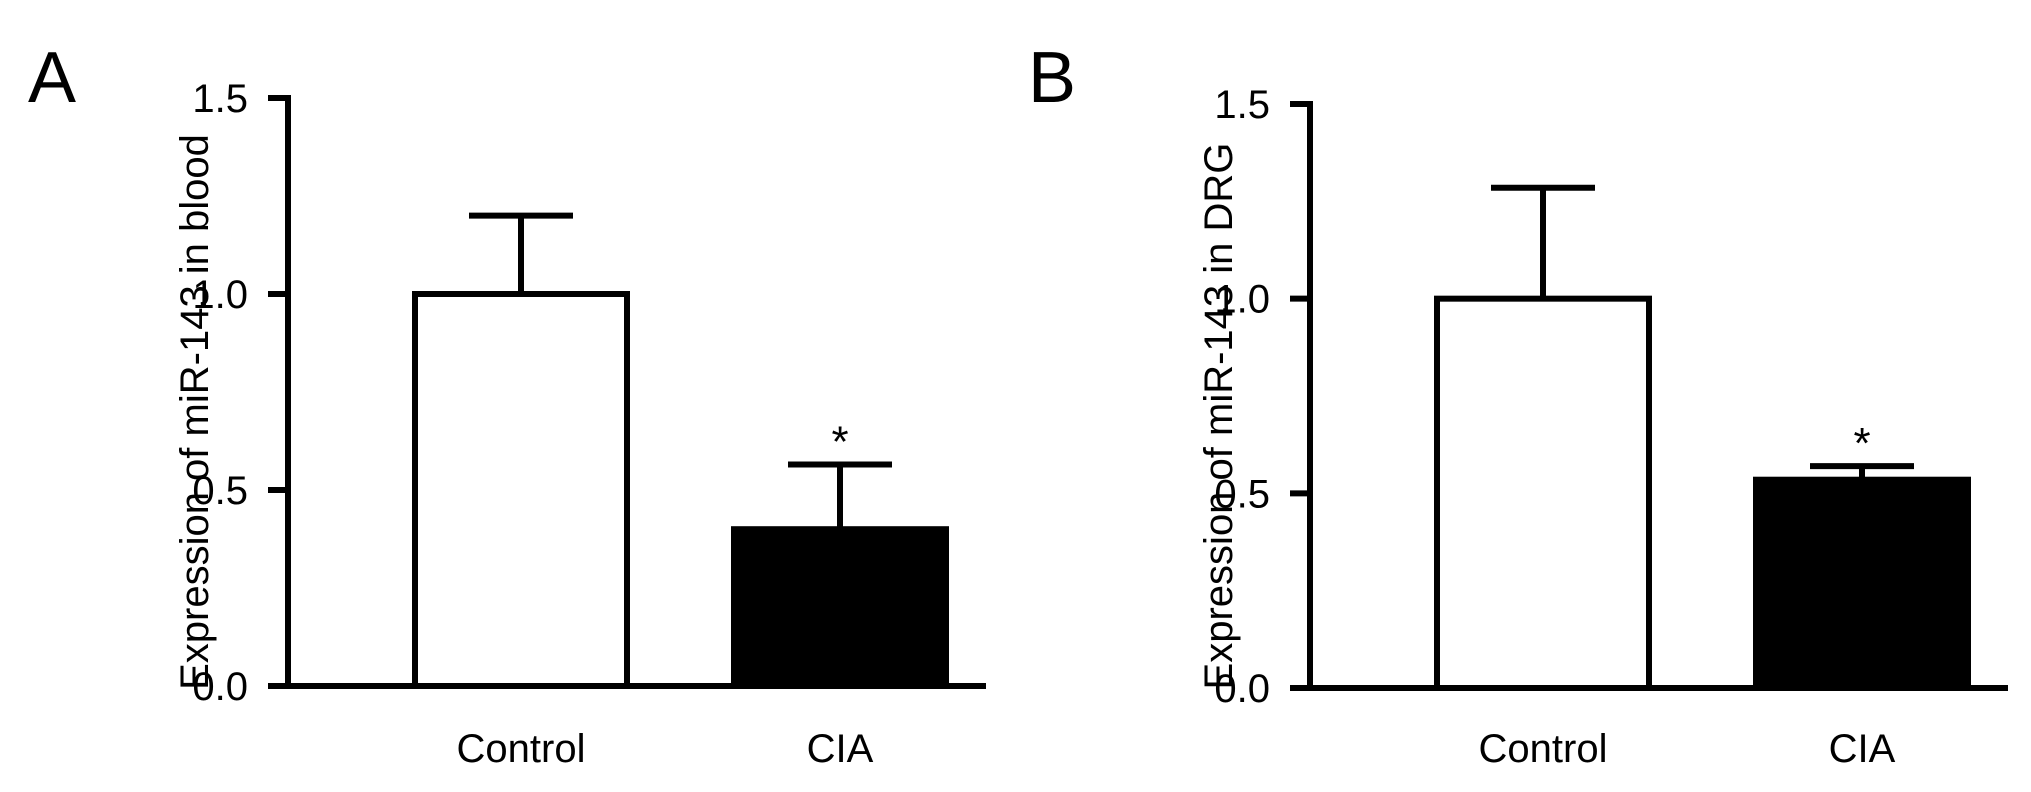 This screenshot has height=792, width=2031. Describe the element at coordinates (1219, 416) in the screenshot. I see `y-axis-title: Expression of miR-143 in DRG` at that location.